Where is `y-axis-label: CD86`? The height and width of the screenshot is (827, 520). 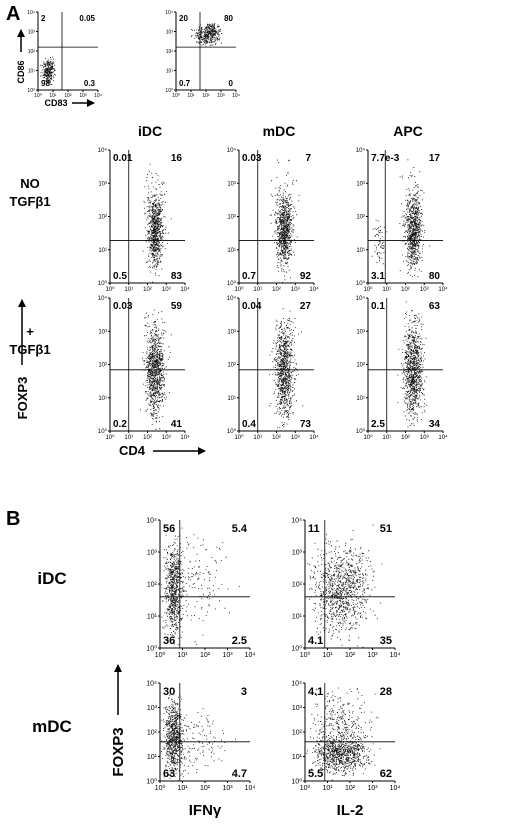
y-axis-label: CD86 is located at coordinates (21, 71).